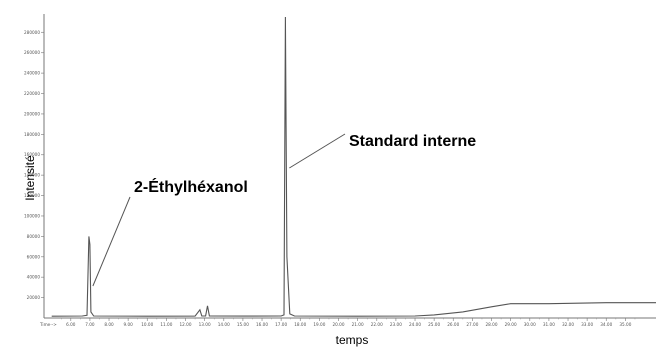  I want to click on x-tick-label: 22.00, so click(377, 324).